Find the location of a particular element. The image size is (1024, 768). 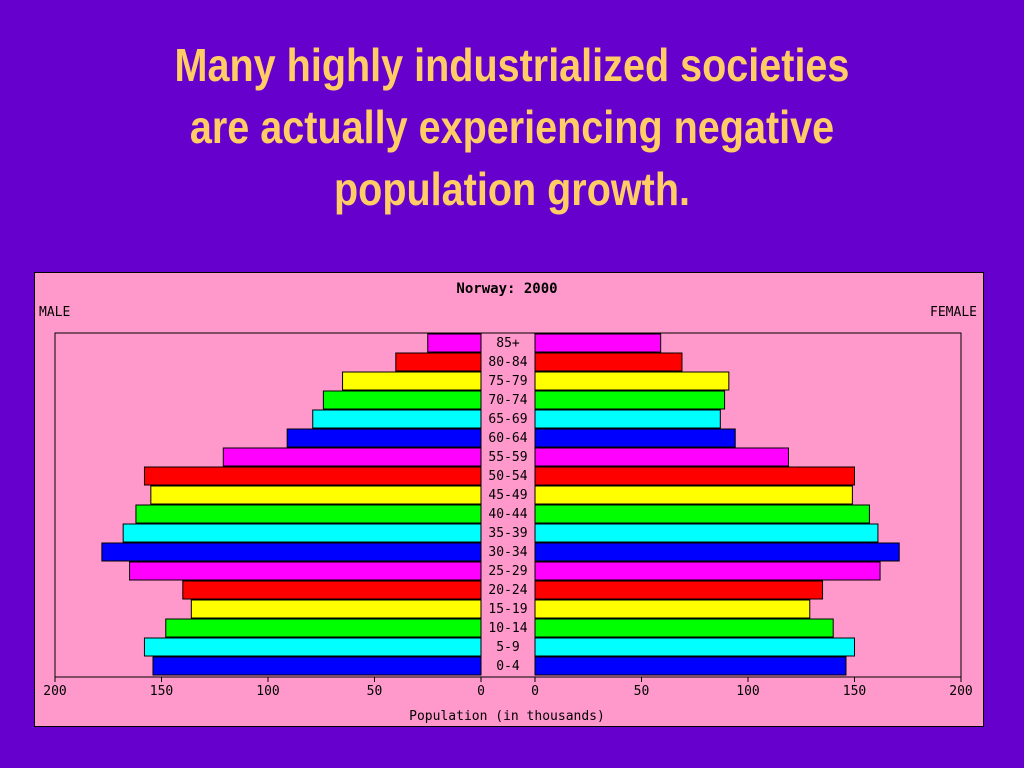

age-label-15-19: 15-19 is located at coordinates (507, 609).